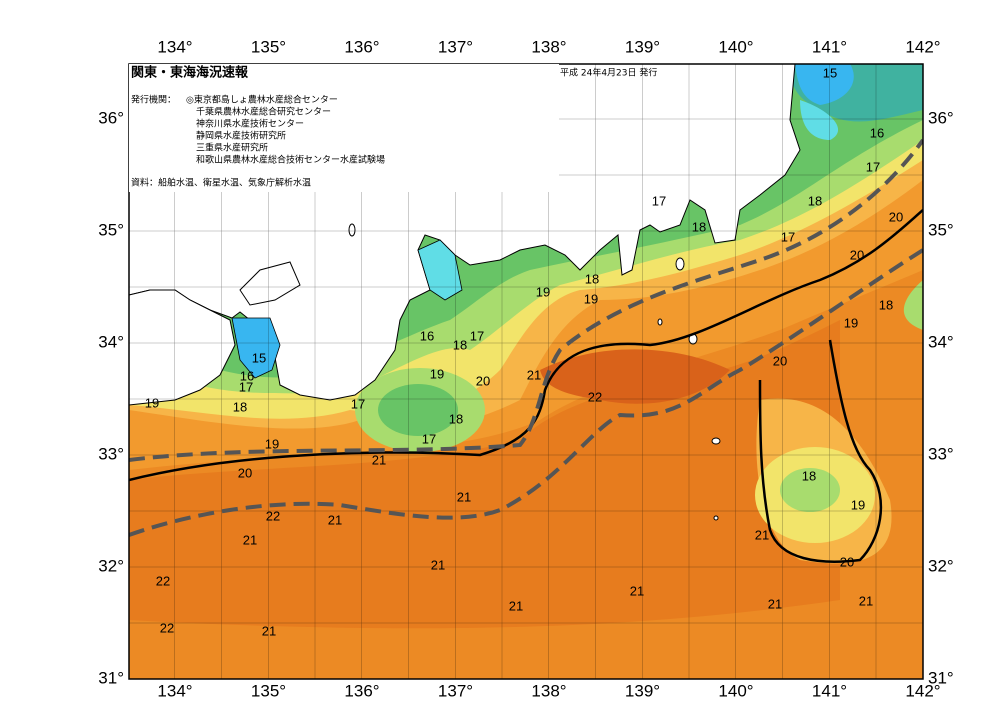 The image size is (1002, 713). Describe the element at coordinates (608, 73) in the screenshot. I see `issue-date: 平成 24年4月23日 発行` at that location.